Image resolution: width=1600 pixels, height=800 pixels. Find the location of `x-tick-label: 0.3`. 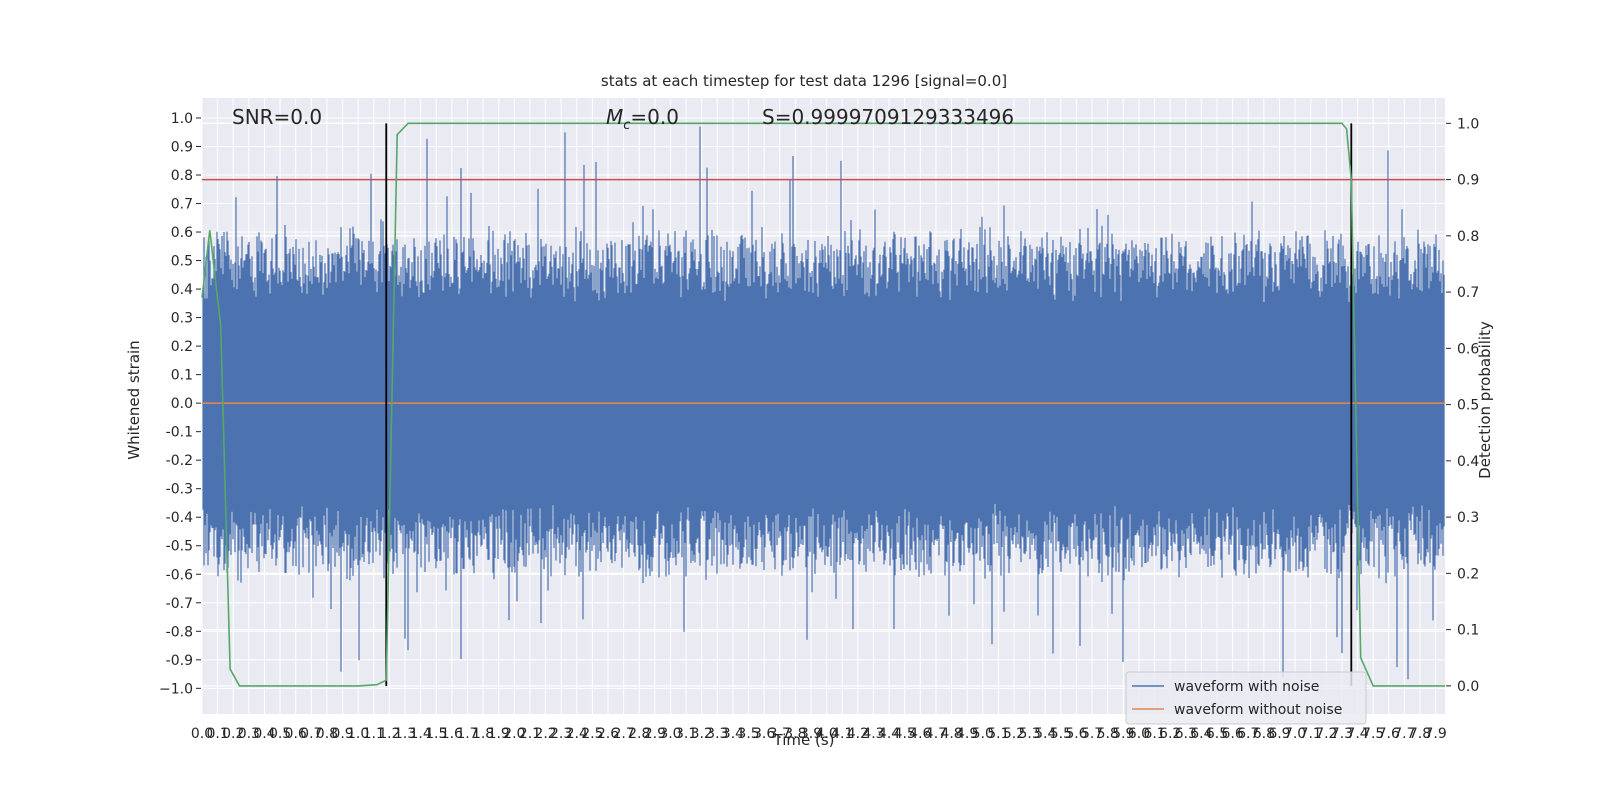

x-tick-label: 0.3 is located at coordinates (249, 734).